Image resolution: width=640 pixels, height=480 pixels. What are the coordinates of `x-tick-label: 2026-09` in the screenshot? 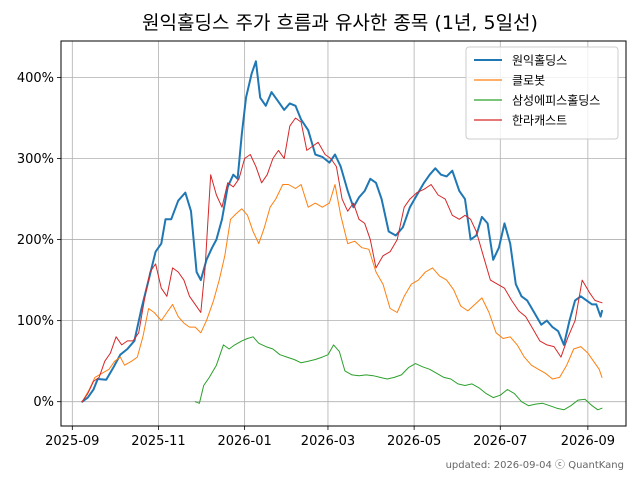 It's located at (588, 441).